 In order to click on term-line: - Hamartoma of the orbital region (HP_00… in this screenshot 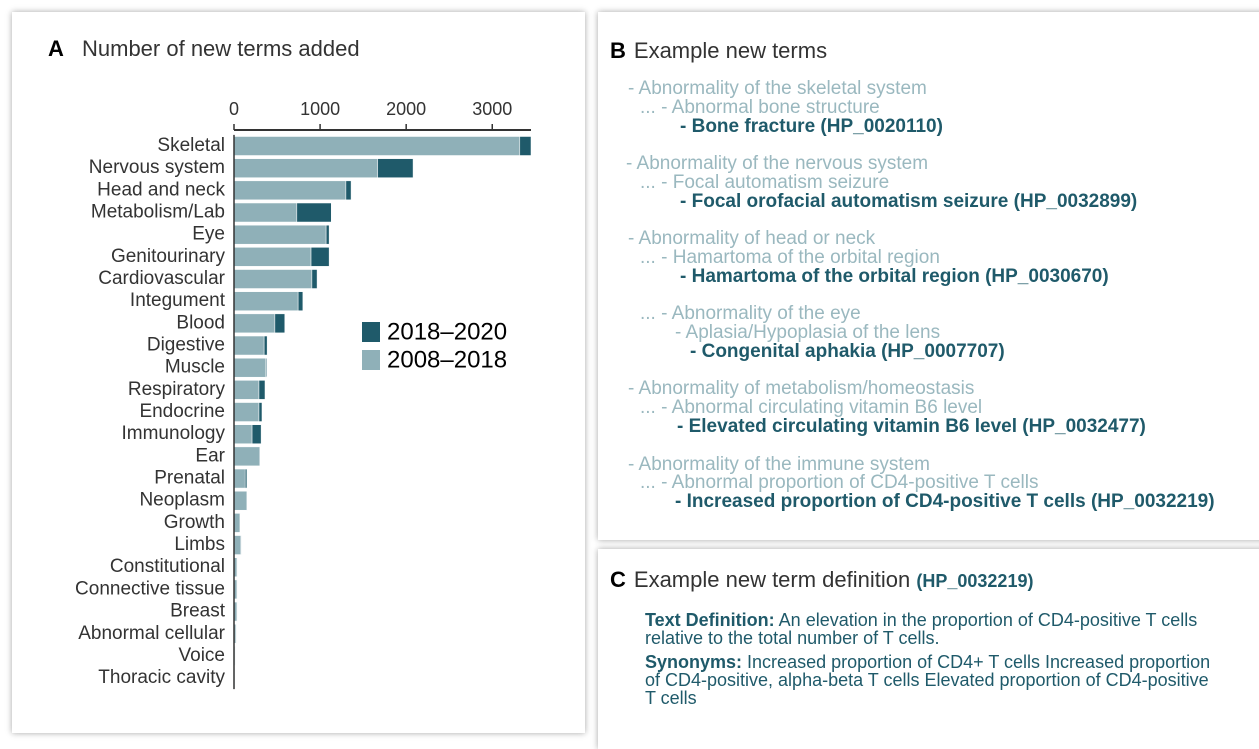, I will do `click(894, 276)`.